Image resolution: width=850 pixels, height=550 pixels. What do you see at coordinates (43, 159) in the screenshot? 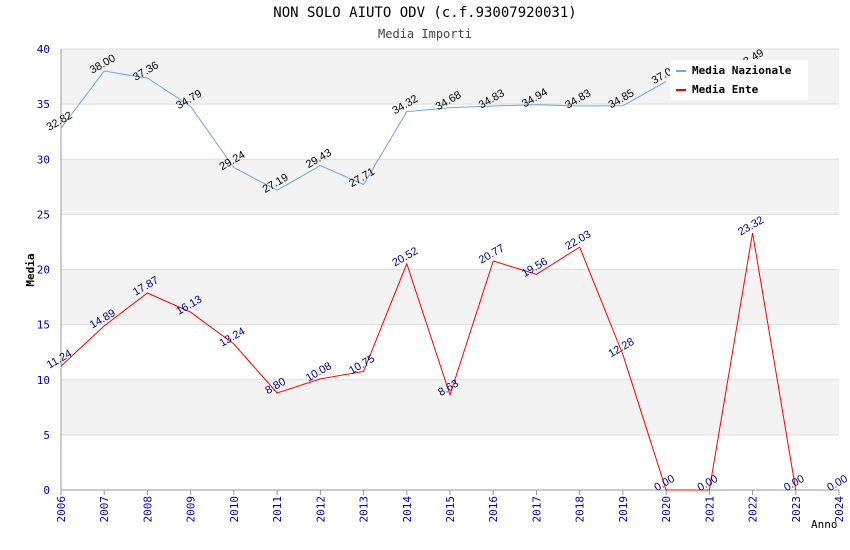
I see `y-tick-label: 30` at bounding box center [43, 159].